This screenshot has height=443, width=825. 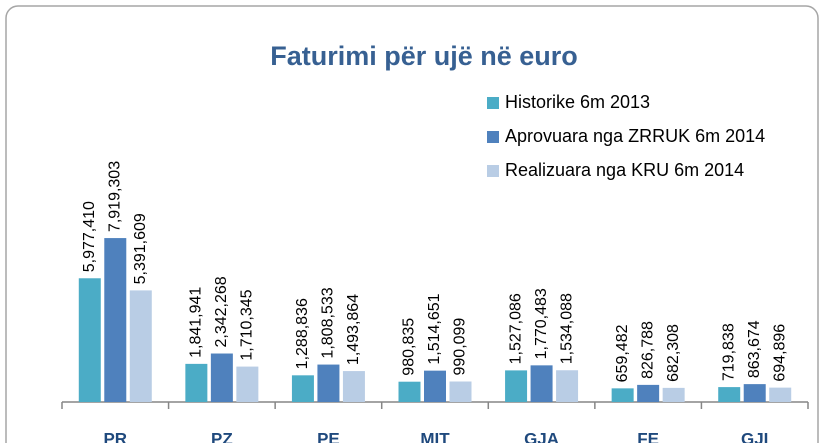 I want to click on data-label: 1,288,836, so click(x=302, y=333).